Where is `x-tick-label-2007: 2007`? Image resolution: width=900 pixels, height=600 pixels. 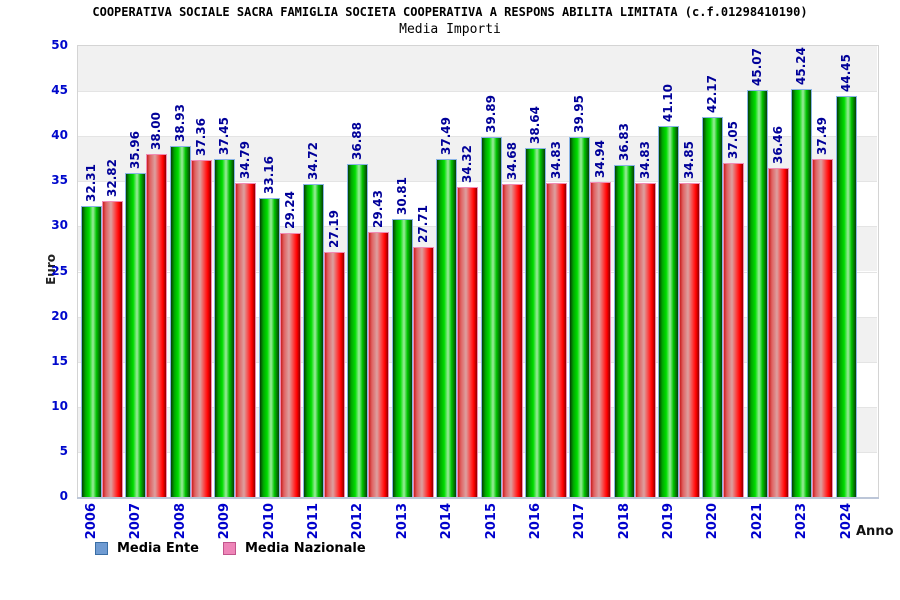
x-tick-label-2007: 2007 is located at coordinates (136, 521).